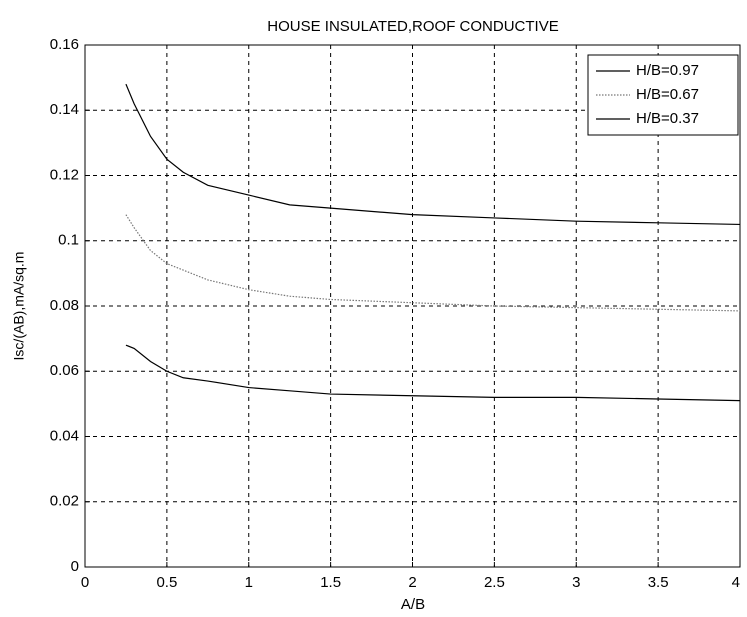  Describe the element at coordinates (64, 370) in the screenshot. I see `y-tick-label: 0.06` at that location.